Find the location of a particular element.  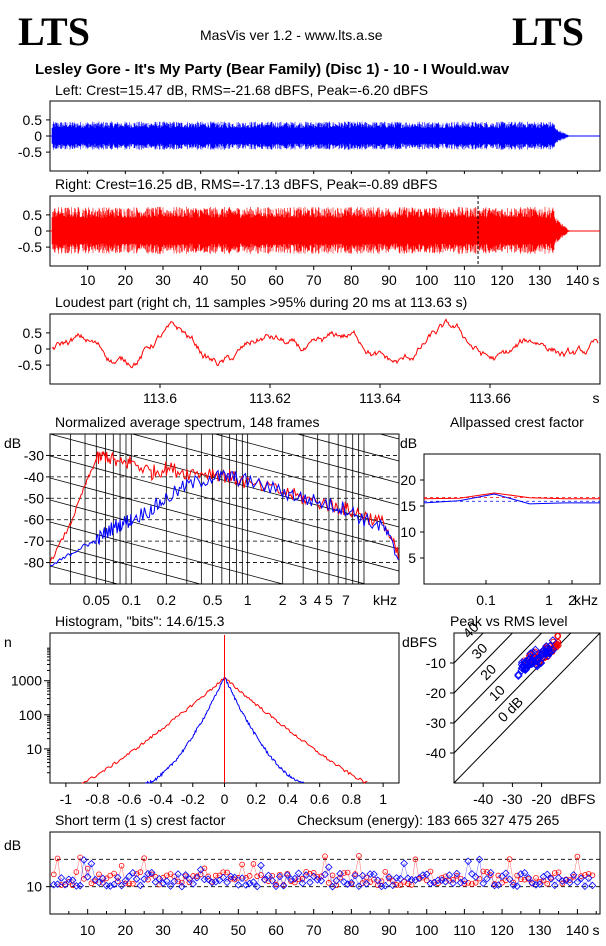

short-crest-line-right is located at coordinates (323, 871).